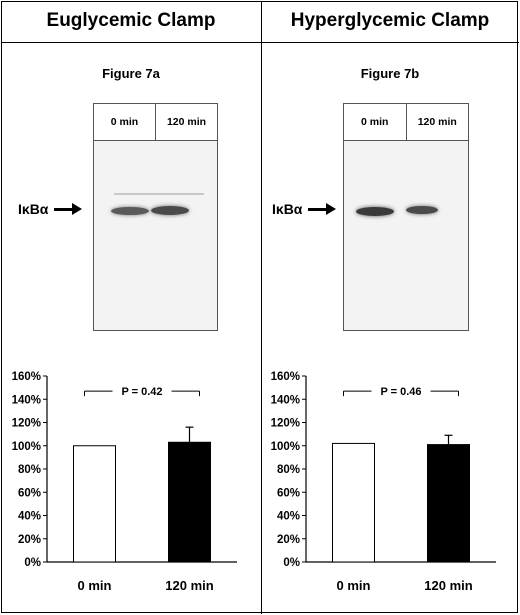 This screenshot has width=520, height=615. I want to click on p-value-annotation: P = 0.42, so click(141, 392).